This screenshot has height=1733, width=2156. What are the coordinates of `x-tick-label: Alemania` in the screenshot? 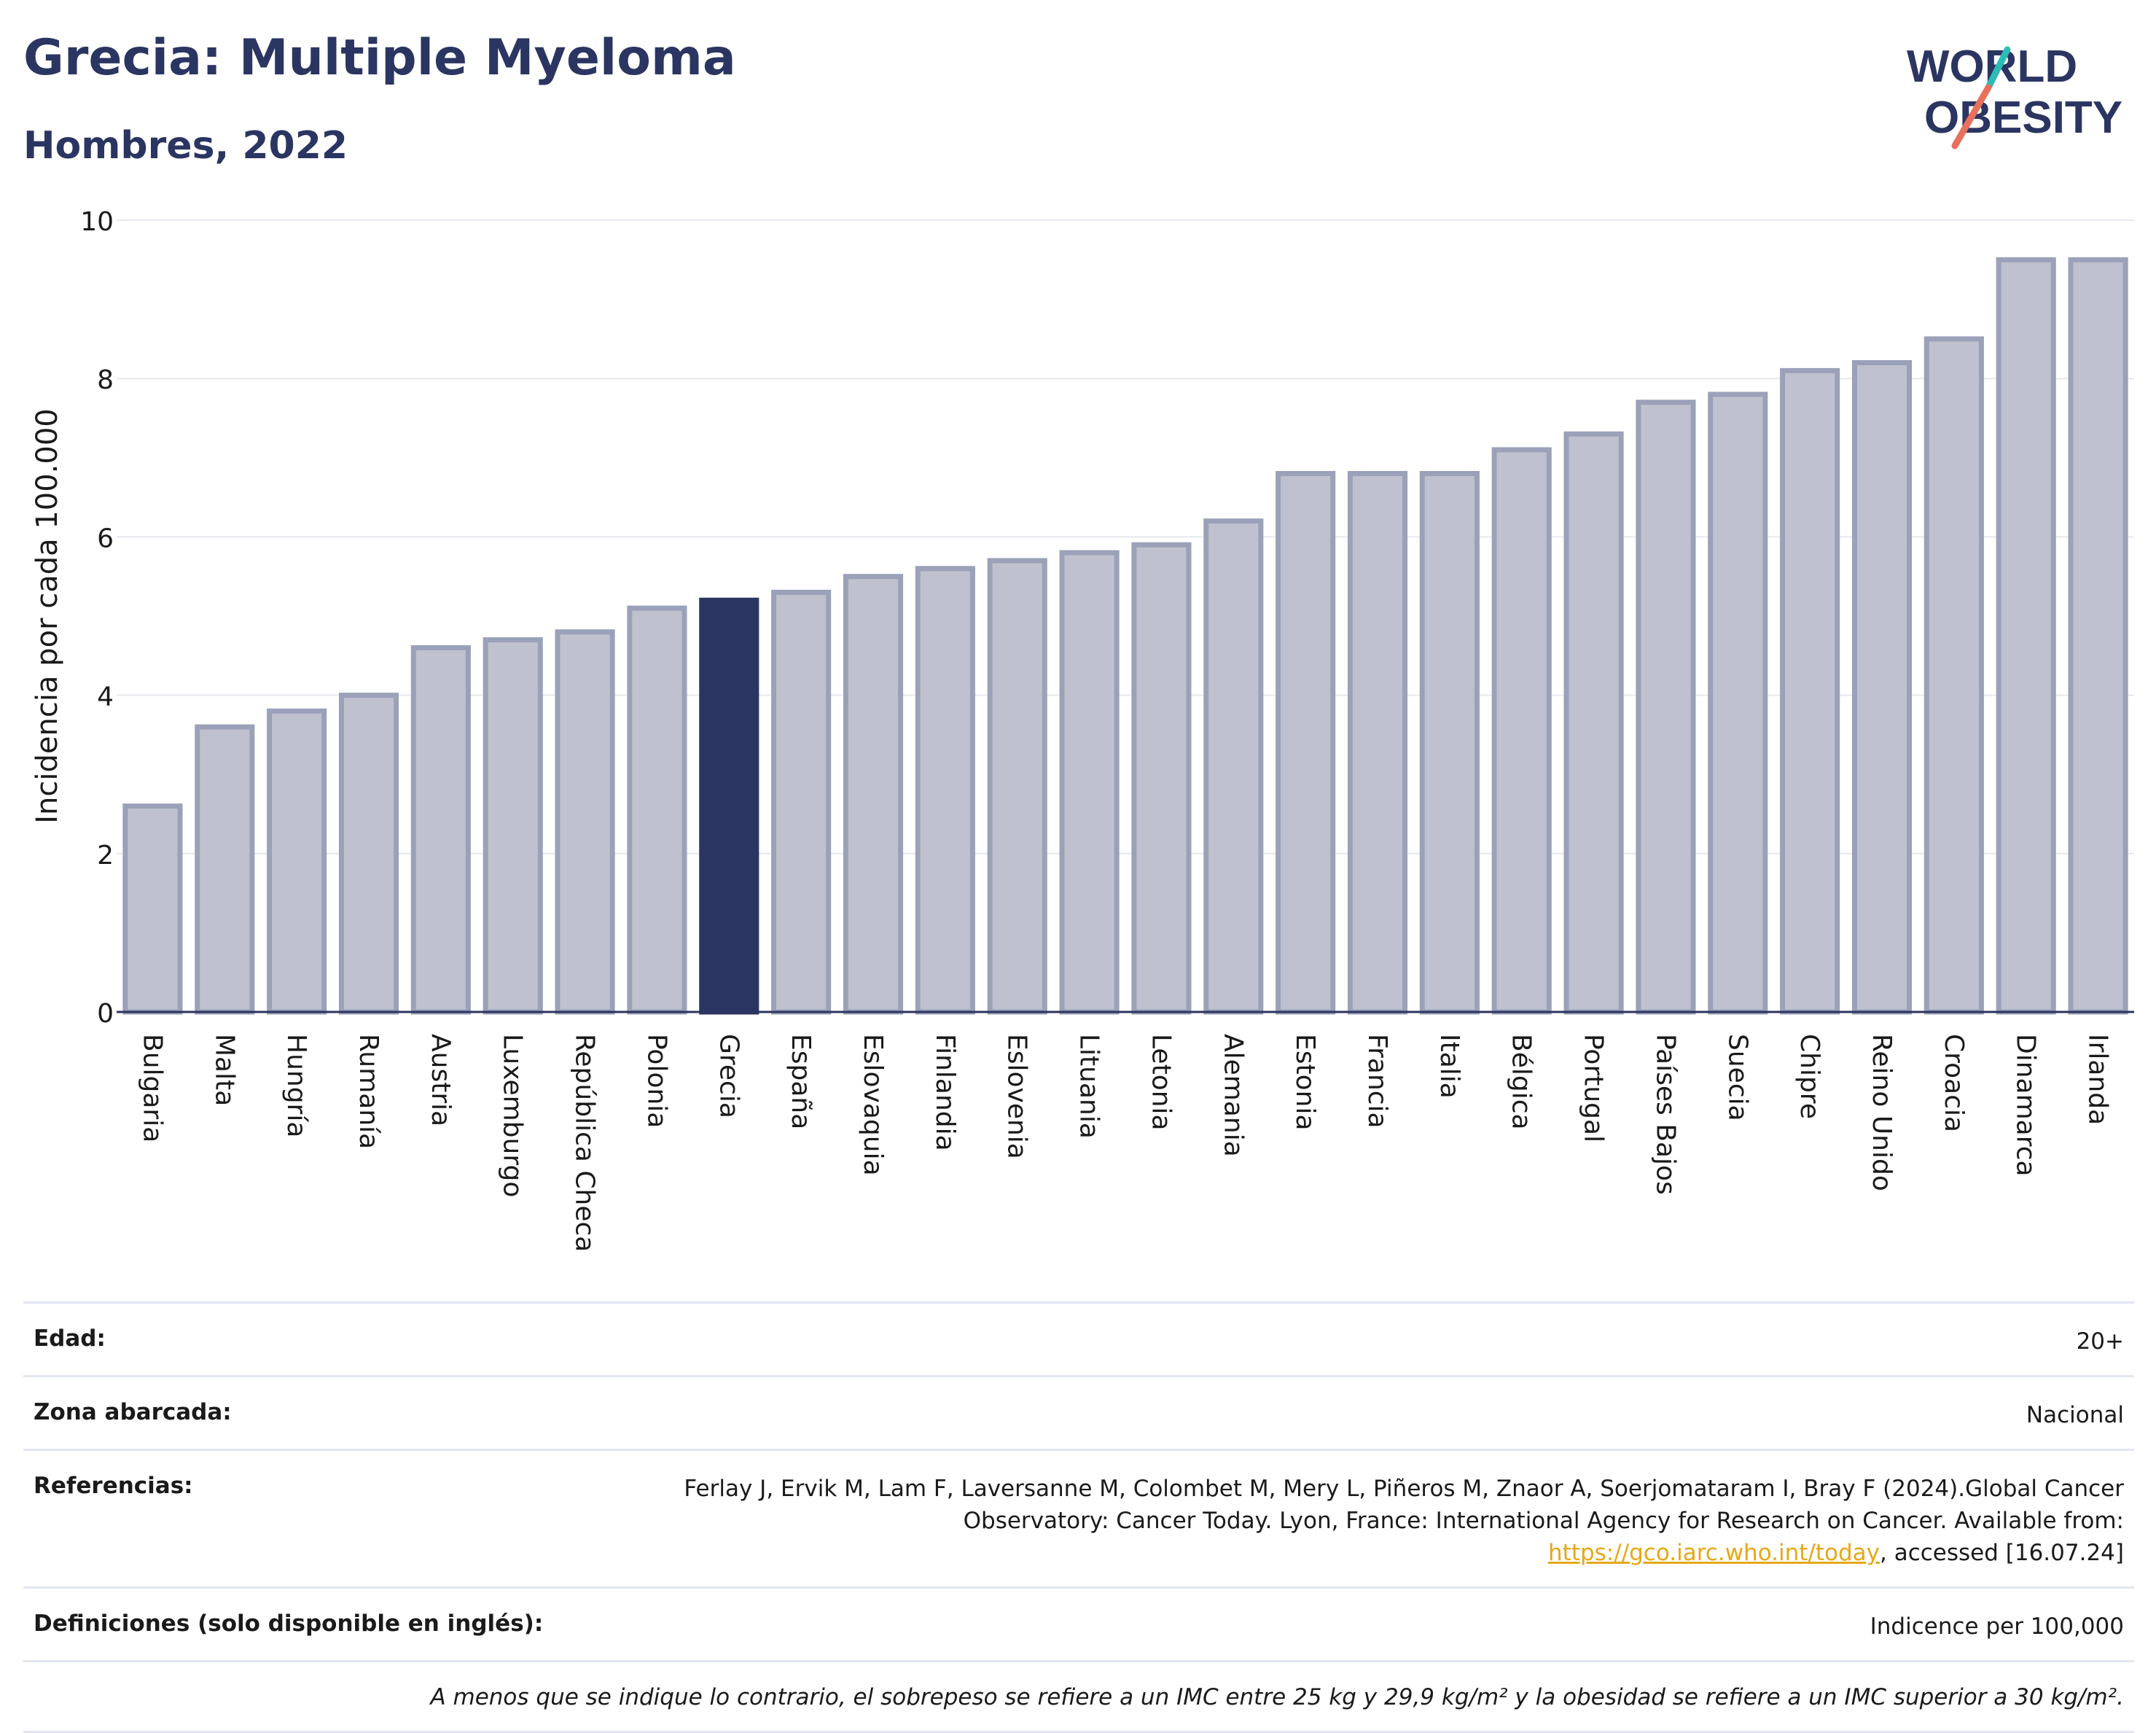 It's located at (1233, 1095).